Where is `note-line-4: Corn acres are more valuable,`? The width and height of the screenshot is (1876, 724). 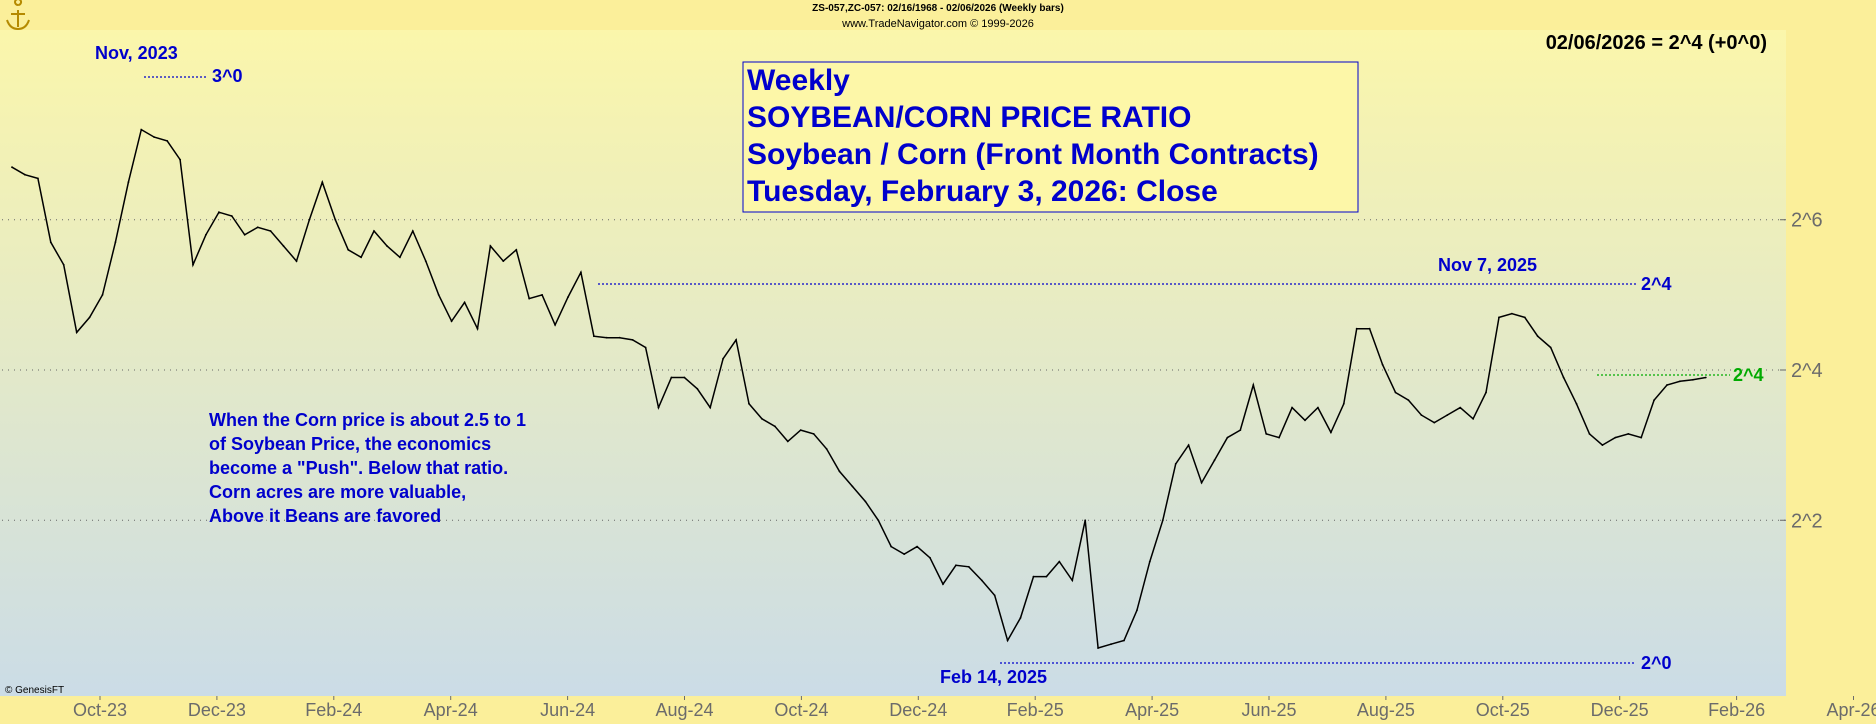
note-line-4: Corn acres are more valuable, is located at coordinates (337, 492).